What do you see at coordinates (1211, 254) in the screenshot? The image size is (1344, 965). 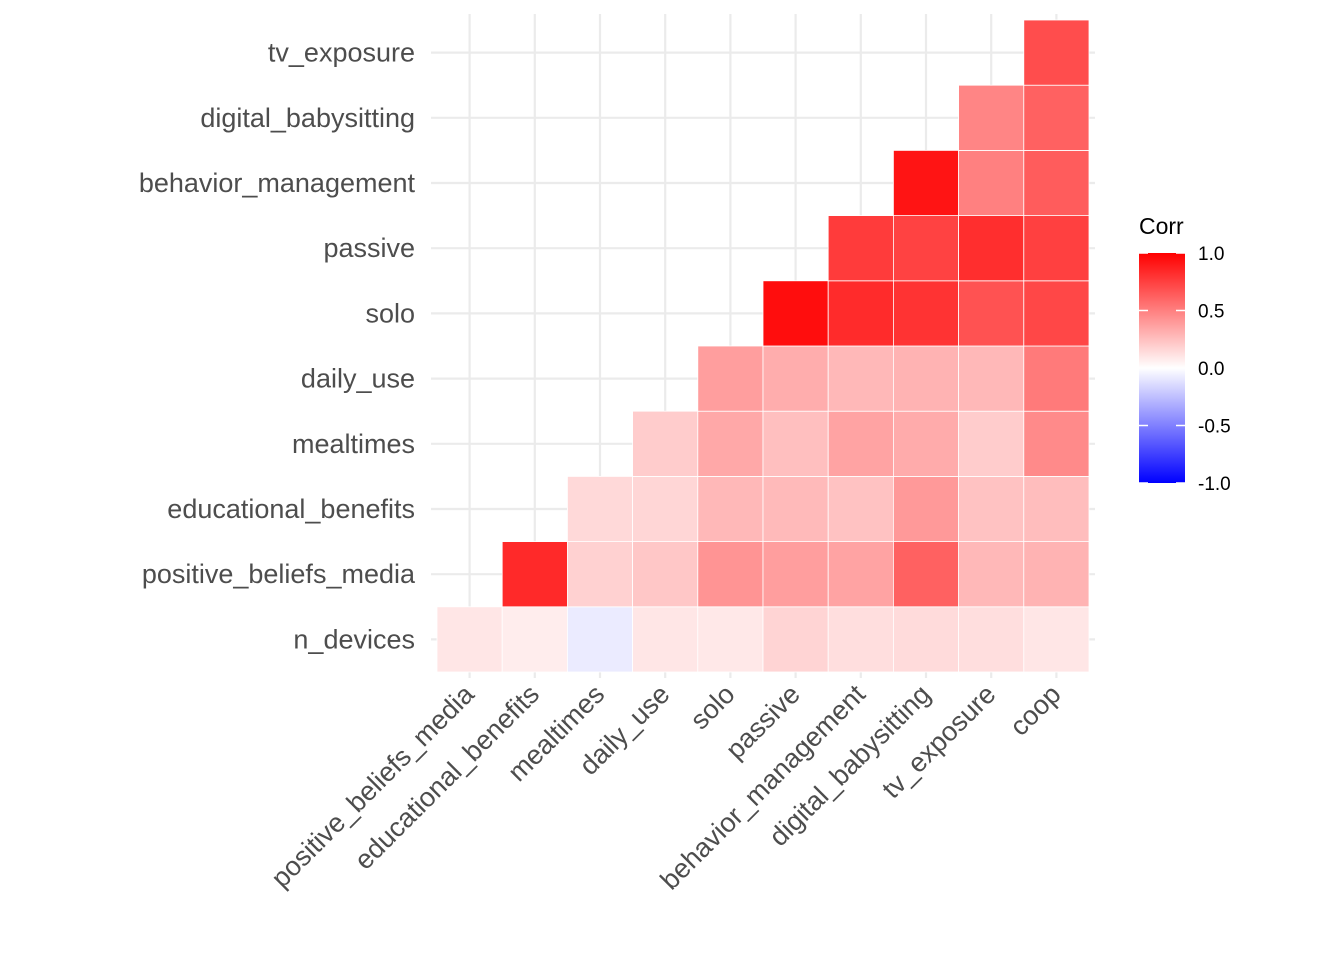 I see `legend-tick-label: 1.0` at bounding box center [1211, 254].